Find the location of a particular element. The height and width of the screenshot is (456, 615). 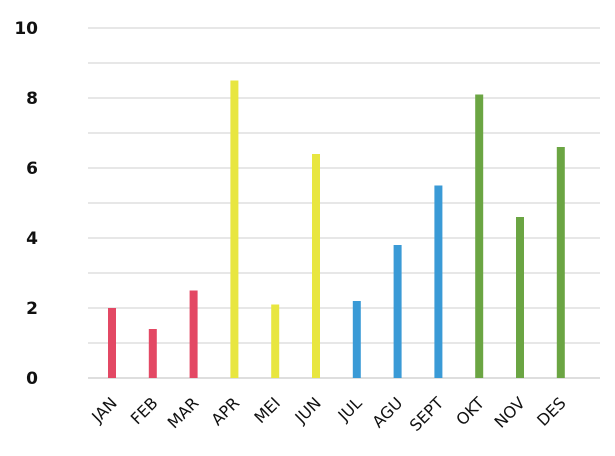

bar-mar is located at coordinates (193, 334).